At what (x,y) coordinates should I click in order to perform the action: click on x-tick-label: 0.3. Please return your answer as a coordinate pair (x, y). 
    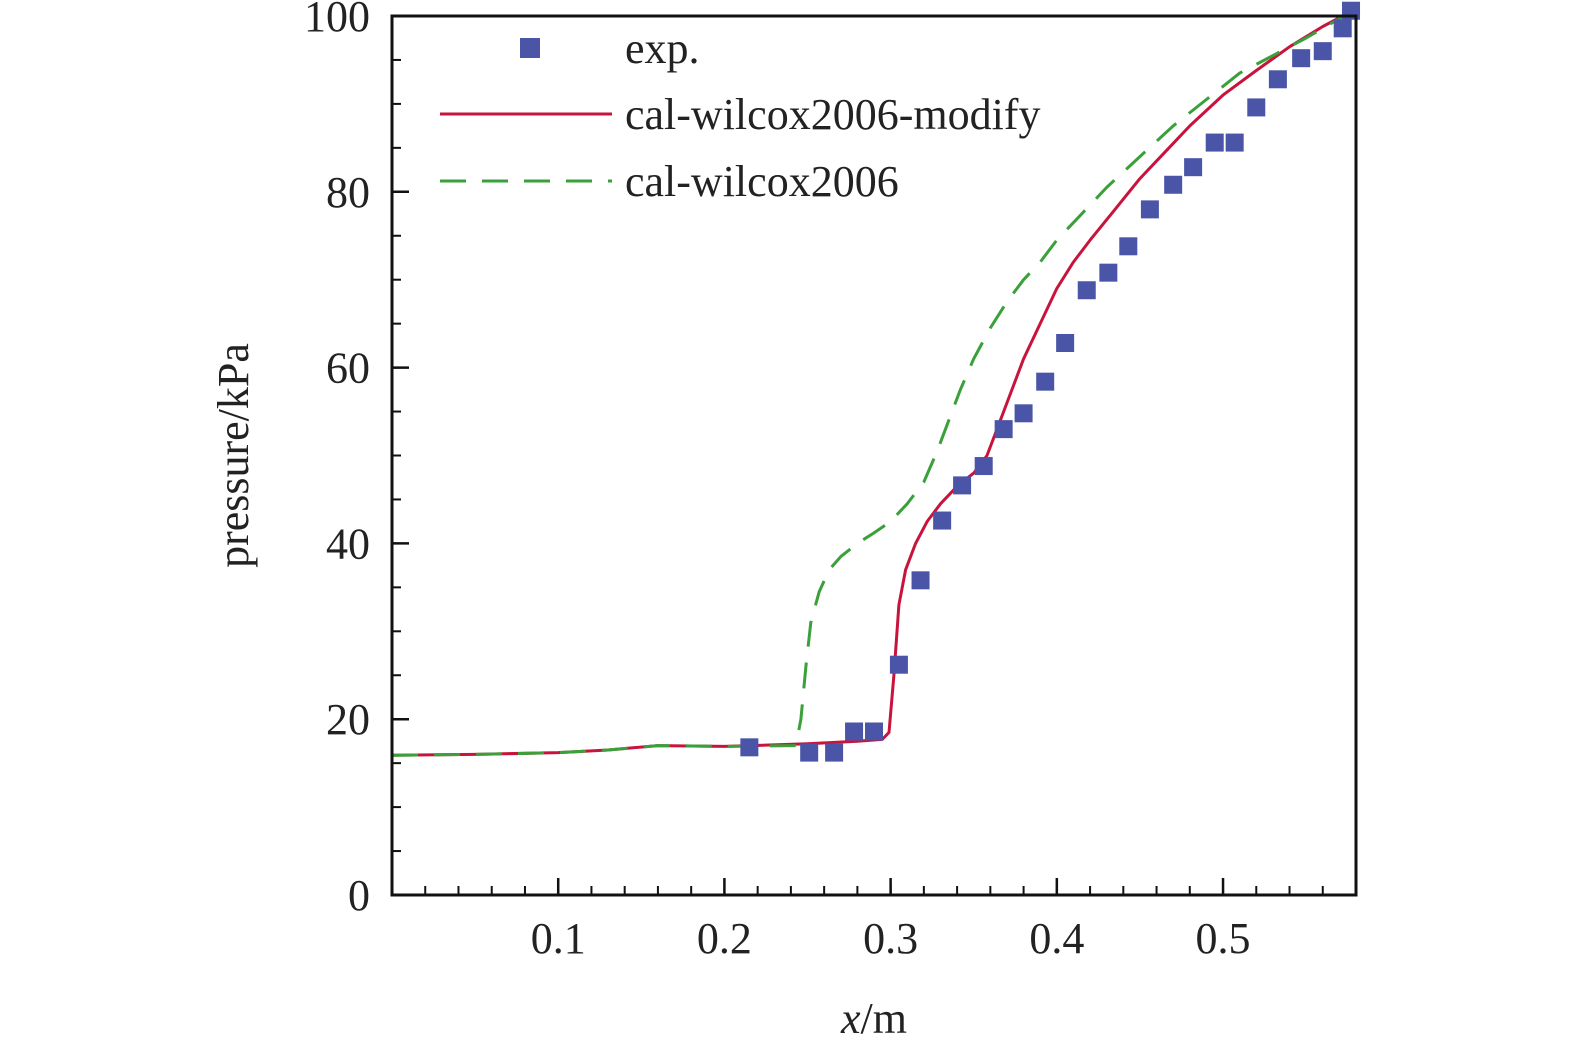
    Looking at the image, I should click on (890, 938).